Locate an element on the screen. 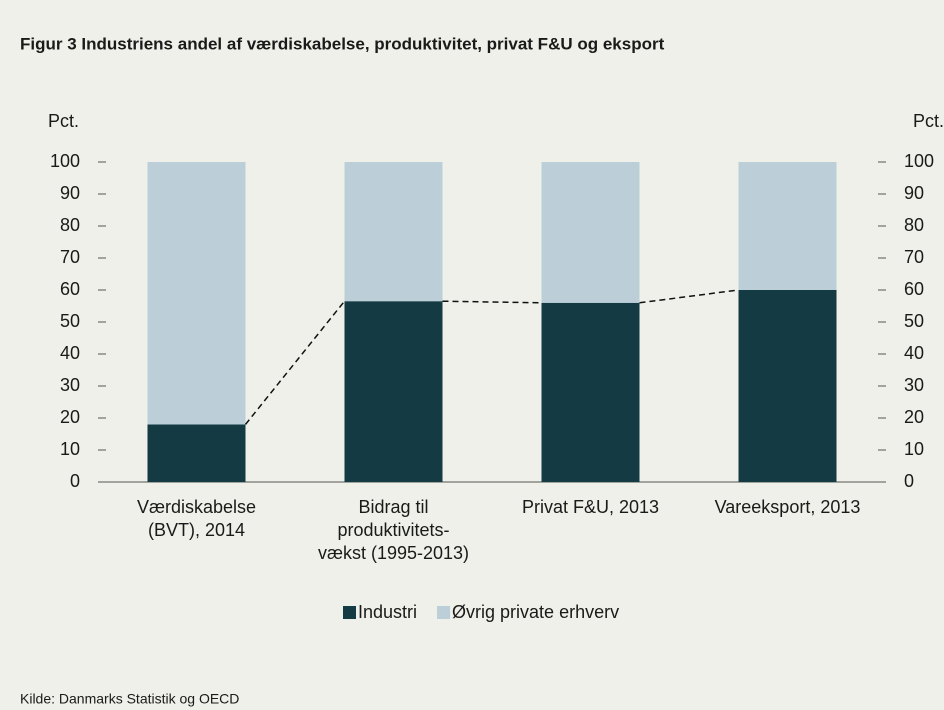 The width and height of the screenshot is (944, 710). y2-tick-label: 40 is located at coordinates (914, 353).